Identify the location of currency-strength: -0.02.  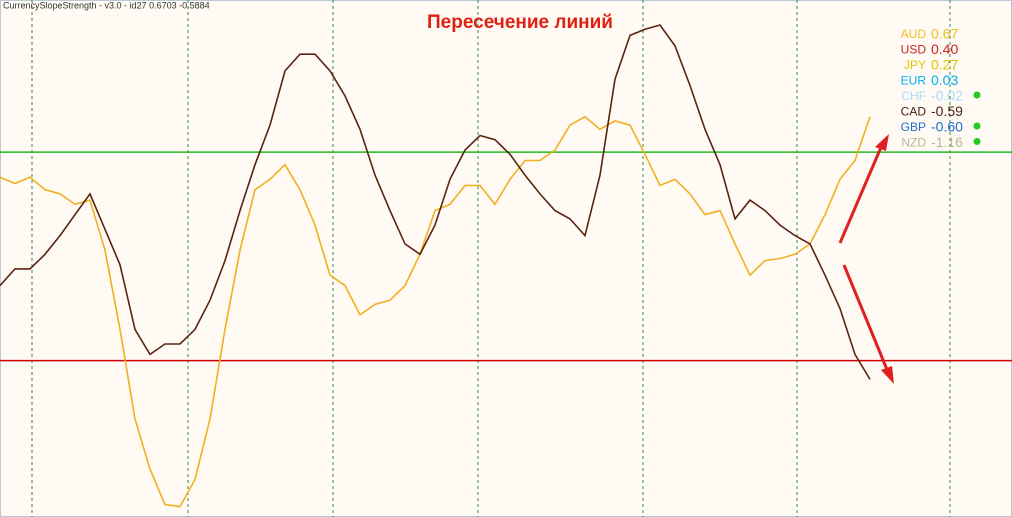
(947, 96).